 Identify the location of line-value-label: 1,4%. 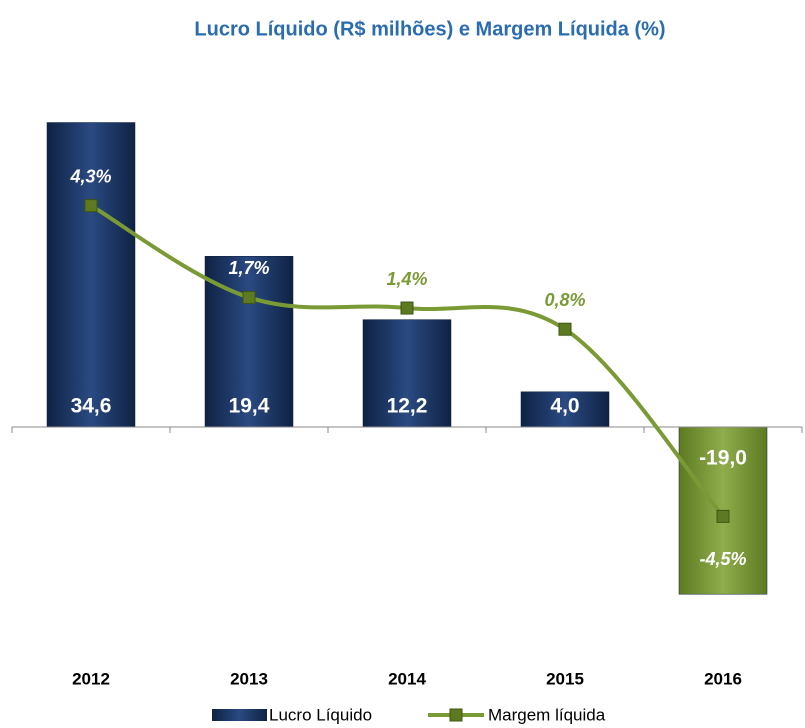
(406, 279).